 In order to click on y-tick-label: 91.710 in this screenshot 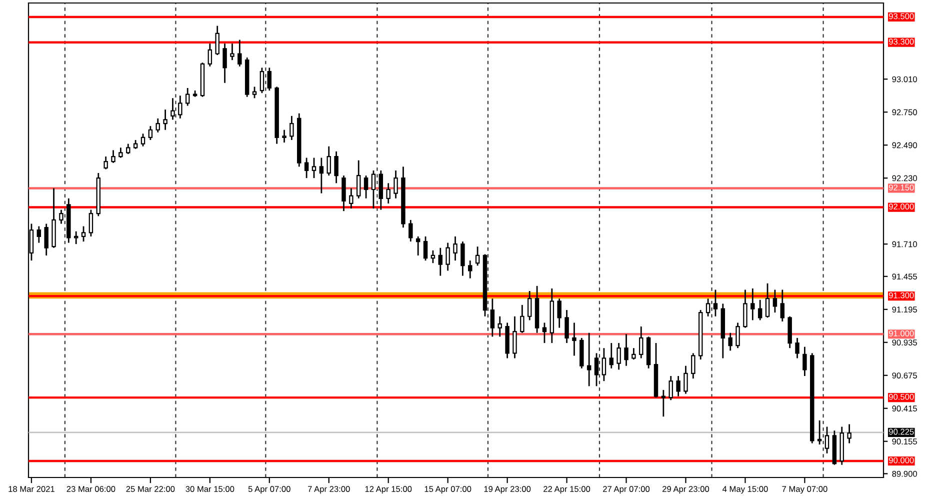, I will do `click(904, 244)`.